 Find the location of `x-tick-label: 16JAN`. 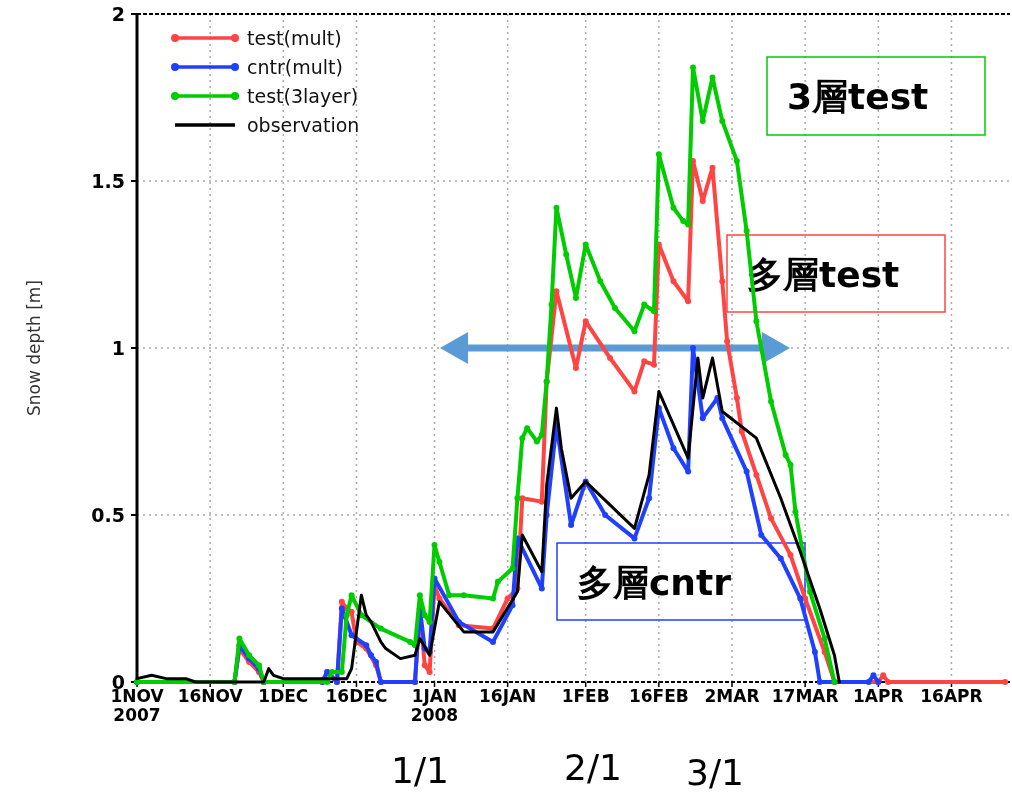

x-tick-label: 16JAN is located at coordinates (507, 696).